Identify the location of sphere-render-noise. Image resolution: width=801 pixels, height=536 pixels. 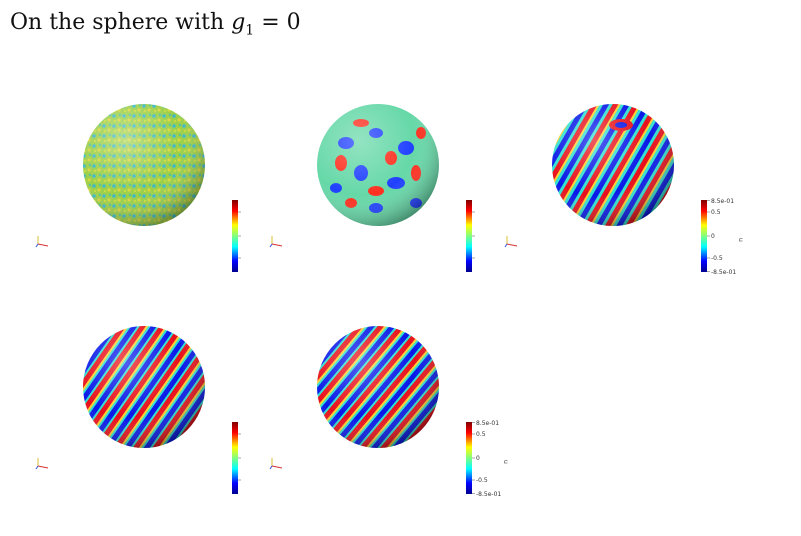
(144, 165).